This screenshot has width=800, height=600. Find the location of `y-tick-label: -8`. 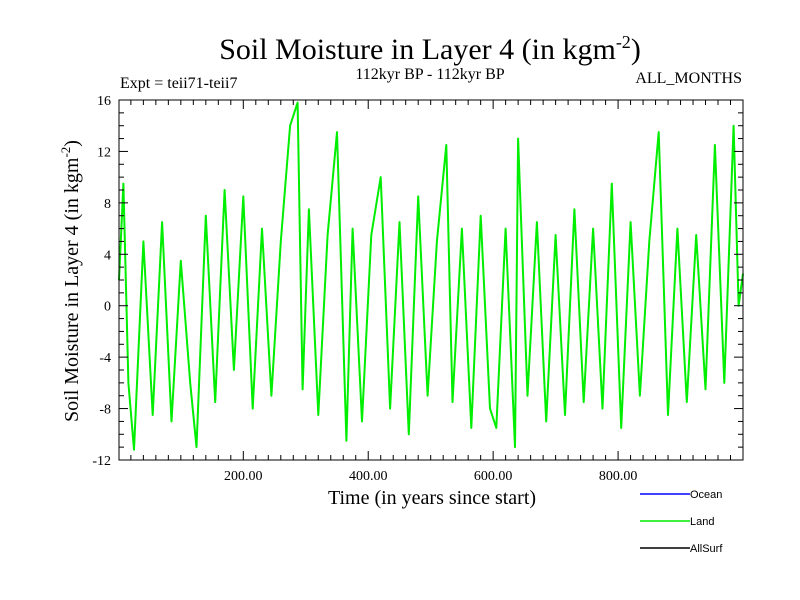

y-tick-label: -8 is located at coordinates (105, 410).